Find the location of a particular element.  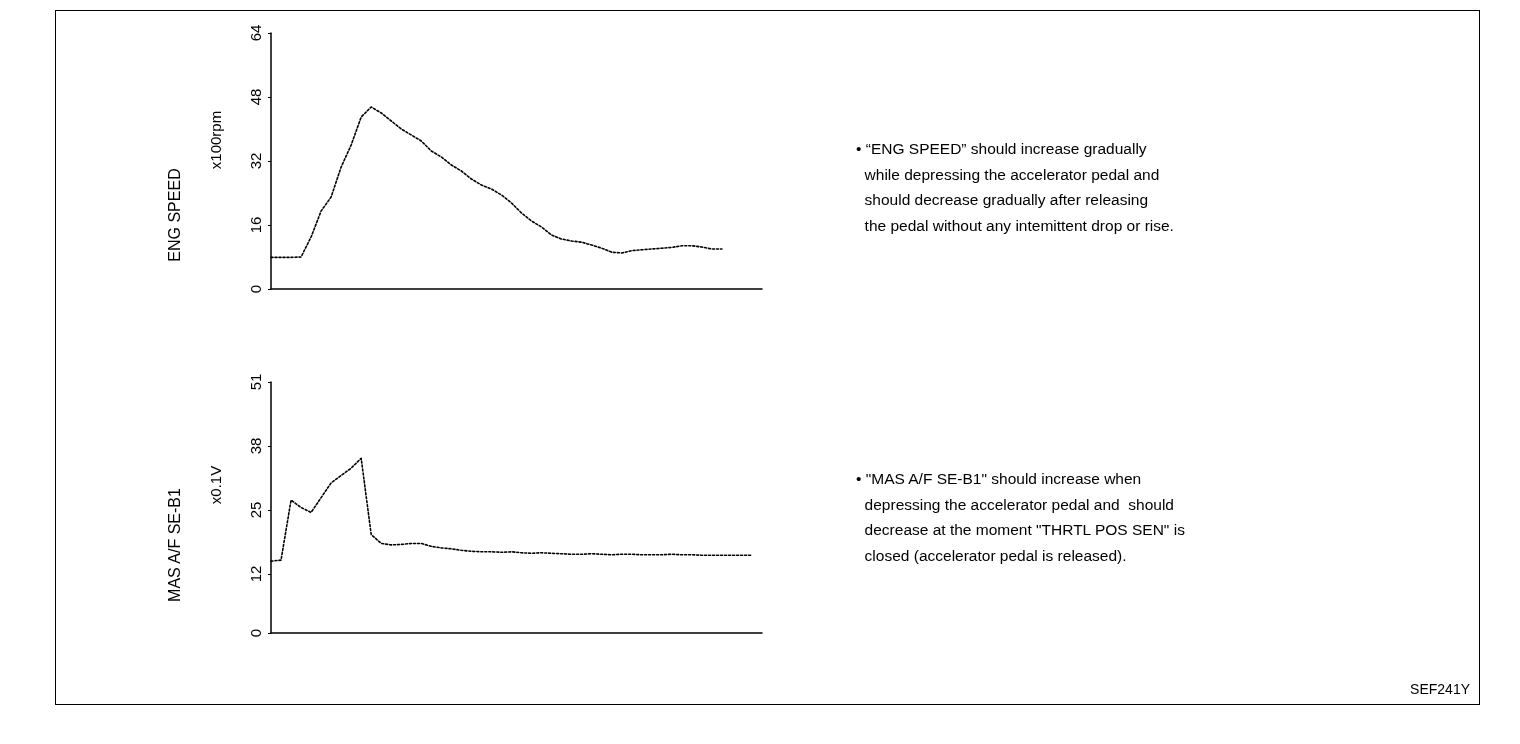

y-tick-label: 25 is located at coordinates (255, 510).